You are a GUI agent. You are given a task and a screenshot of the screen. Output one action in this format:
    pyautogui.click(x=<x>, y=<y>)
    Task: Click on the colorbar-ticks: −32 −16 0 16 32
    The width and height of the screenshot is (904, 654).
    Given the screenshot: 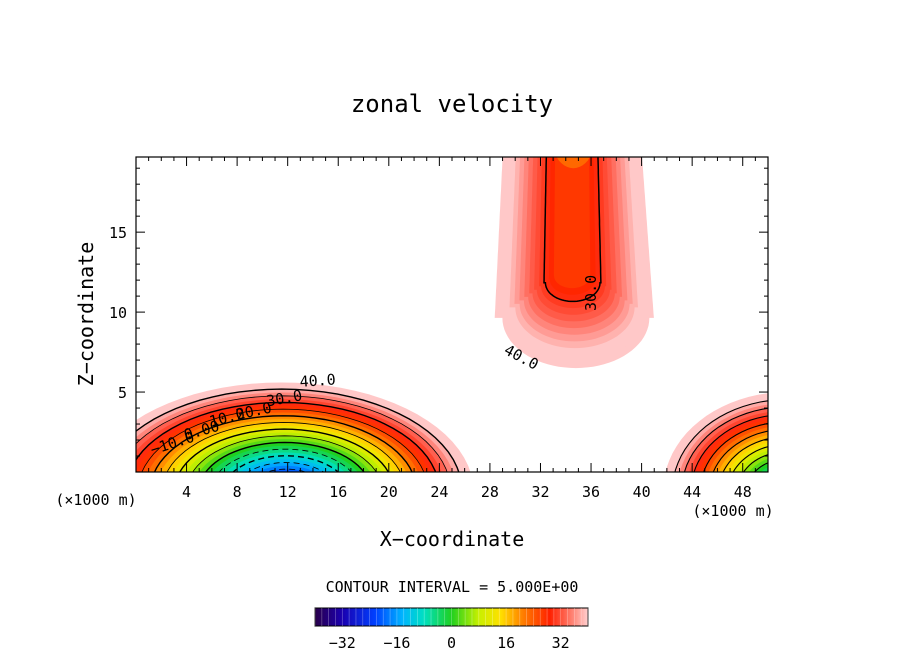 What is the action you would take?
    pyautogui.click(x=449, y=643)
    